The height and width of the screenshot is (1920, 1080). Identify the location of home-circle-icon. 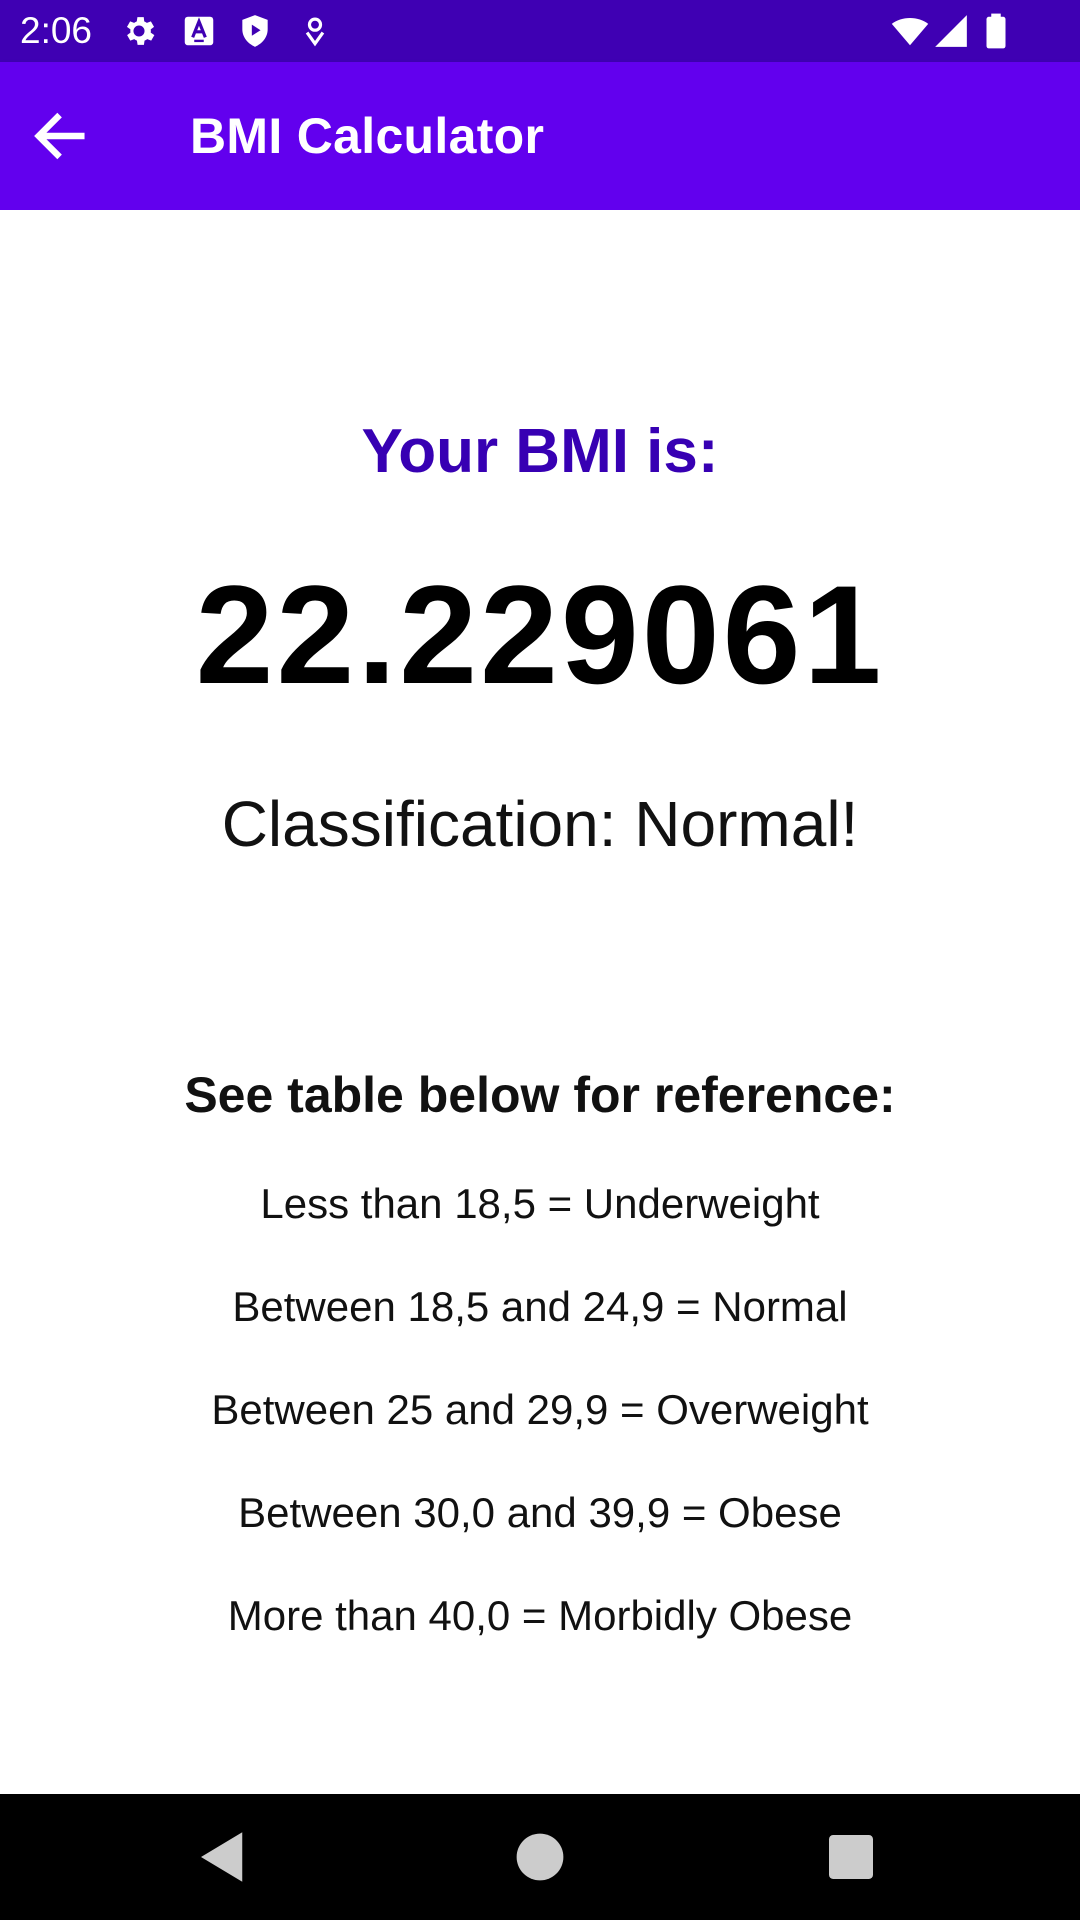
(540, 1857).